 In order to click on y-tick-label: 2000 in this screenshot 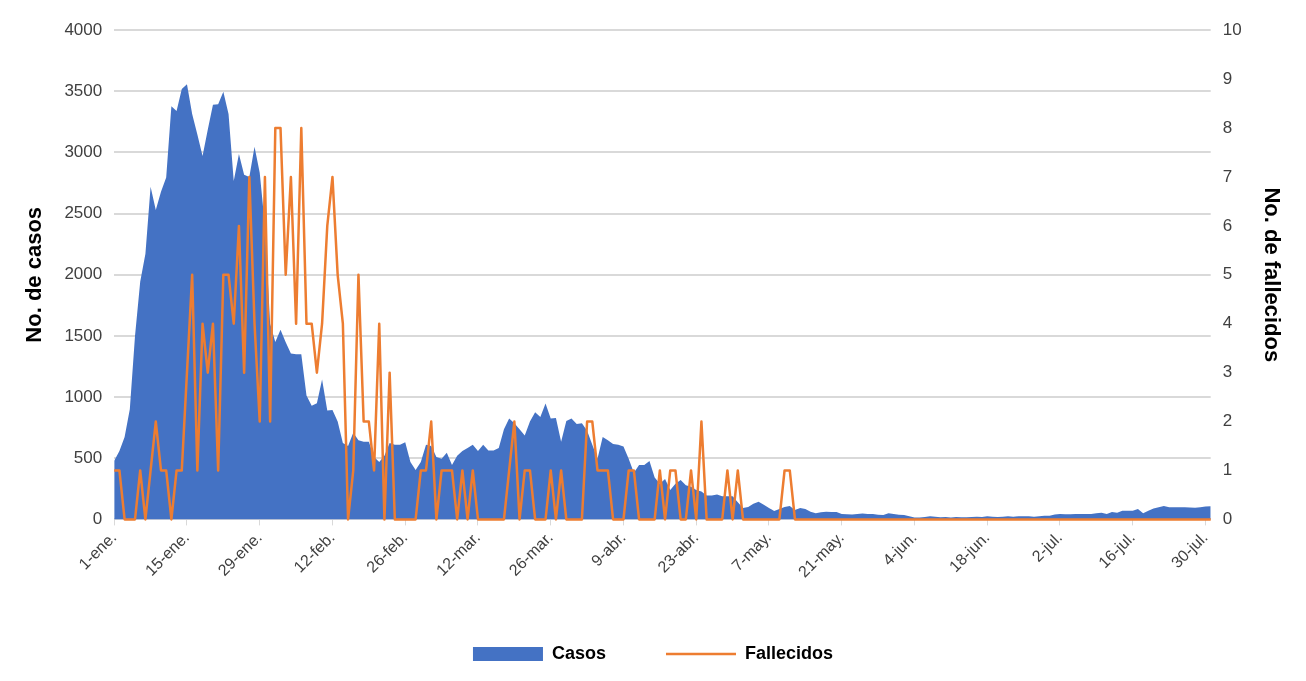, I will do `click(83, 274)`.